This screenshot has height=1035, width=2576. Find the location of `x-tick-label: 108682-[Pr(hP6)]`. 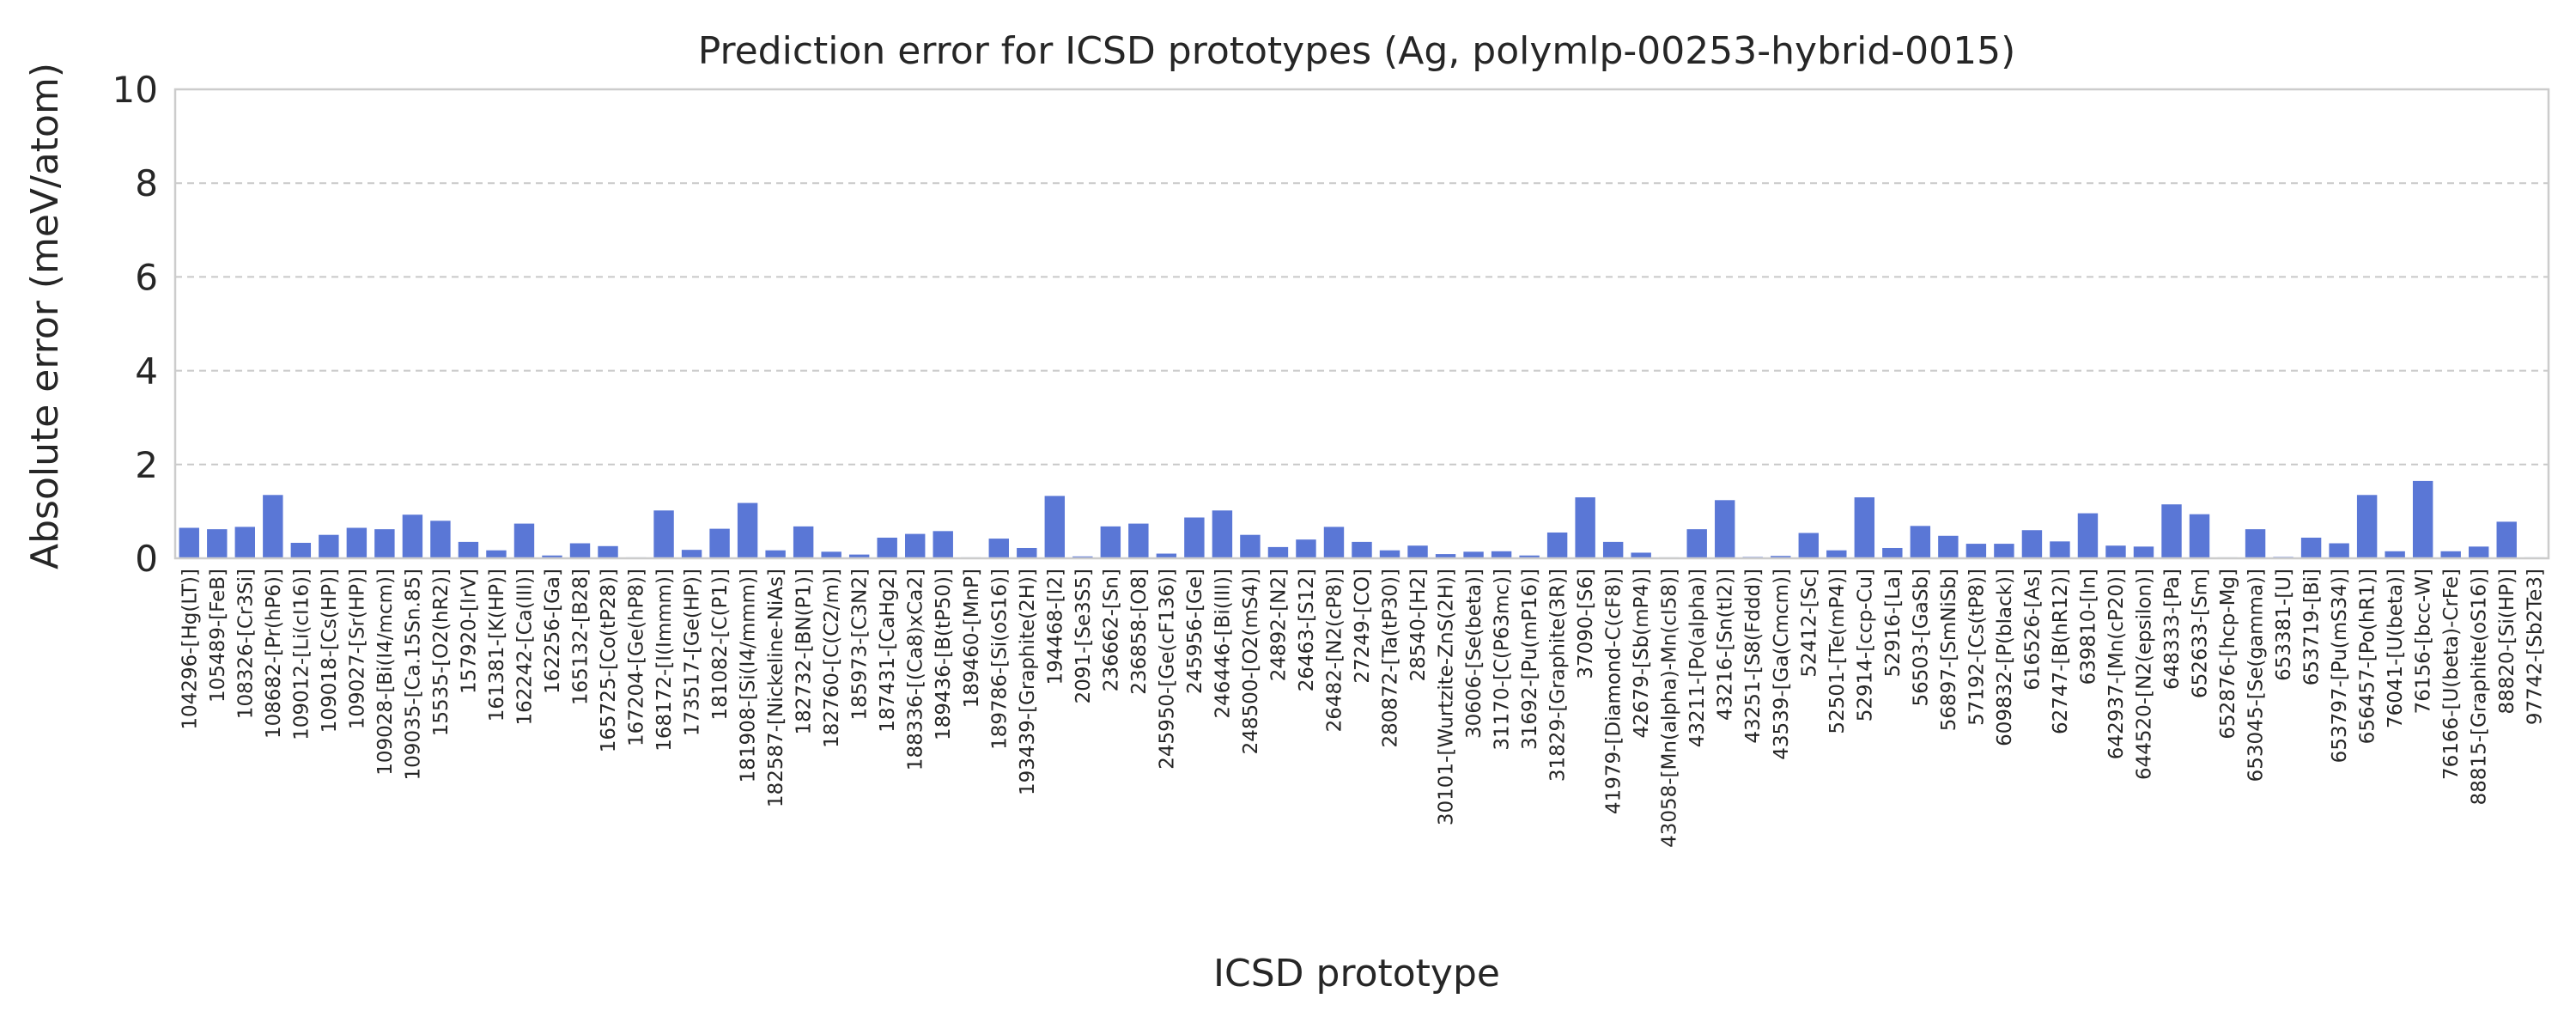

x-tick-label: 108682-[Pr(hP6)] is located at coordinates (274, 654).